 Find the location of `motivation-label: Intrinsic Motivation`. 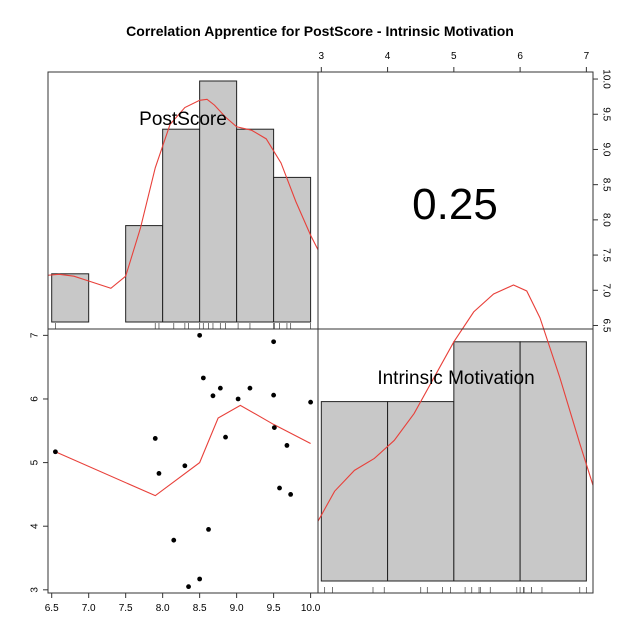

motivation-label: Intrinsic Motivation is located at coordinates (455, 378).